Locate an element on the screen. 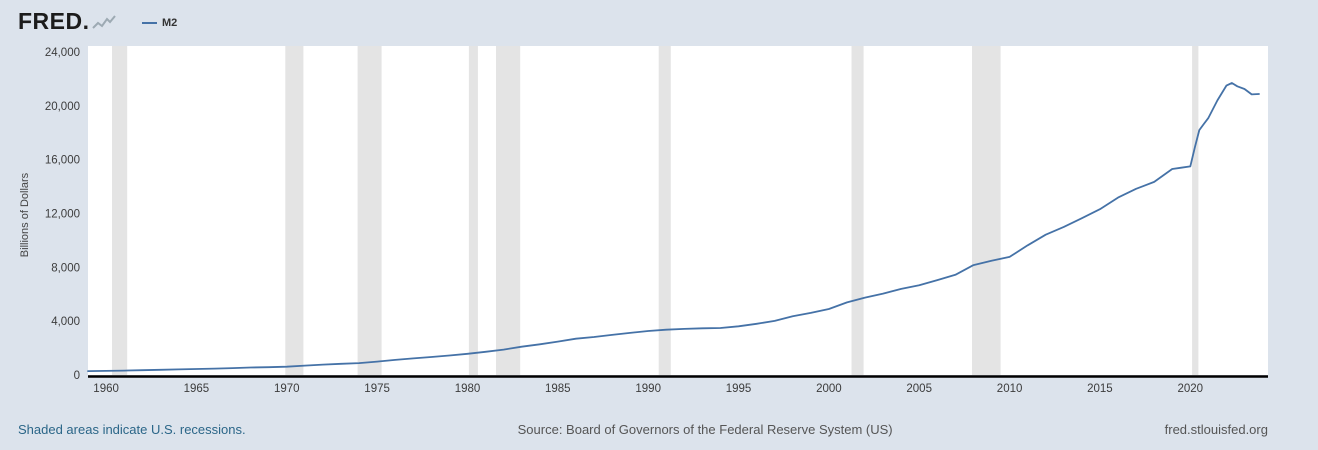  svg-text: 1980 is located at coordinates (468, 389).